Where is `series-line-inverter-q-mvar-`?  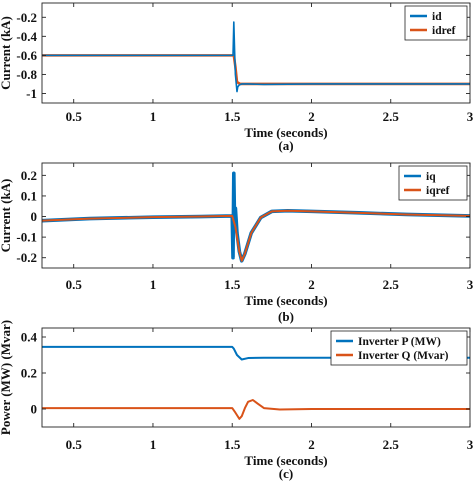 series-line-inverter-q-mvar- is located at coordinates (256, 409).